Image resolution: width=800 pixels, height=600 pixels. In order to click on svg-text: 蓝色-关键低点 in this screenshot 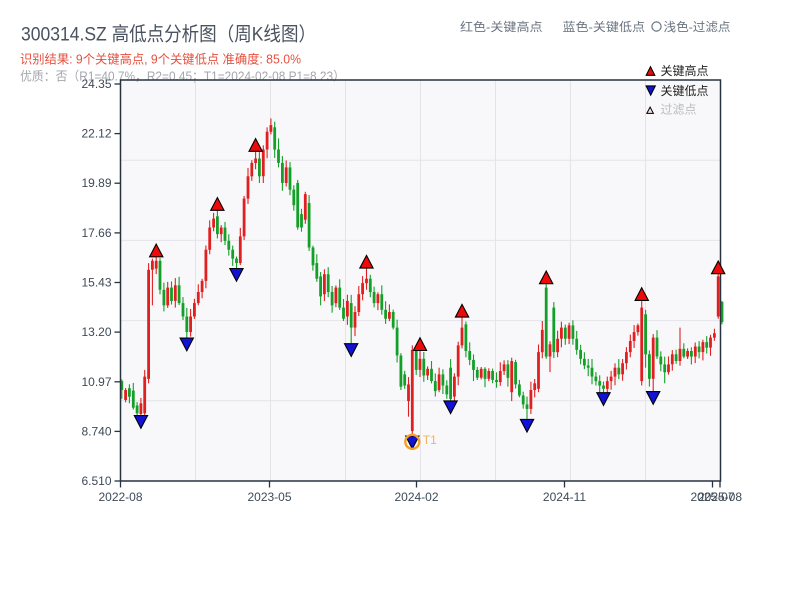, I will do `click(604, 27)`.